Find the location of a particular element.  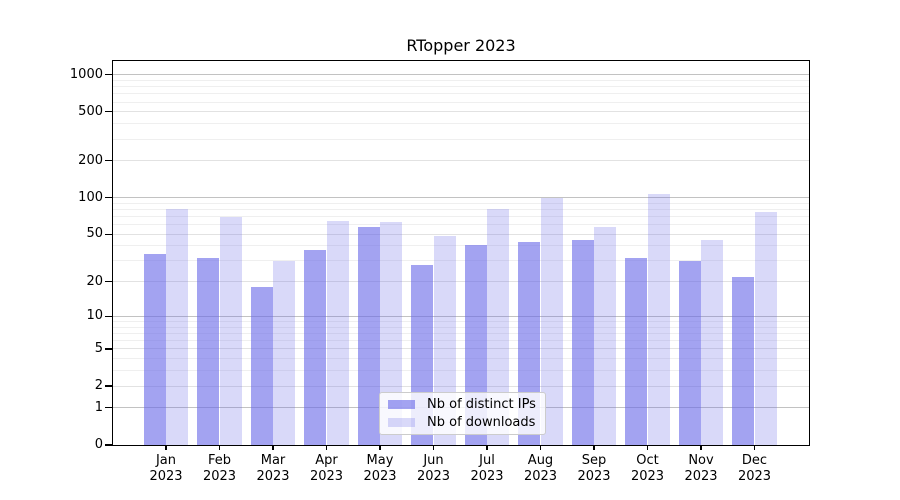

y-tick-label-200: 200 is located at coordinates (90, 160).